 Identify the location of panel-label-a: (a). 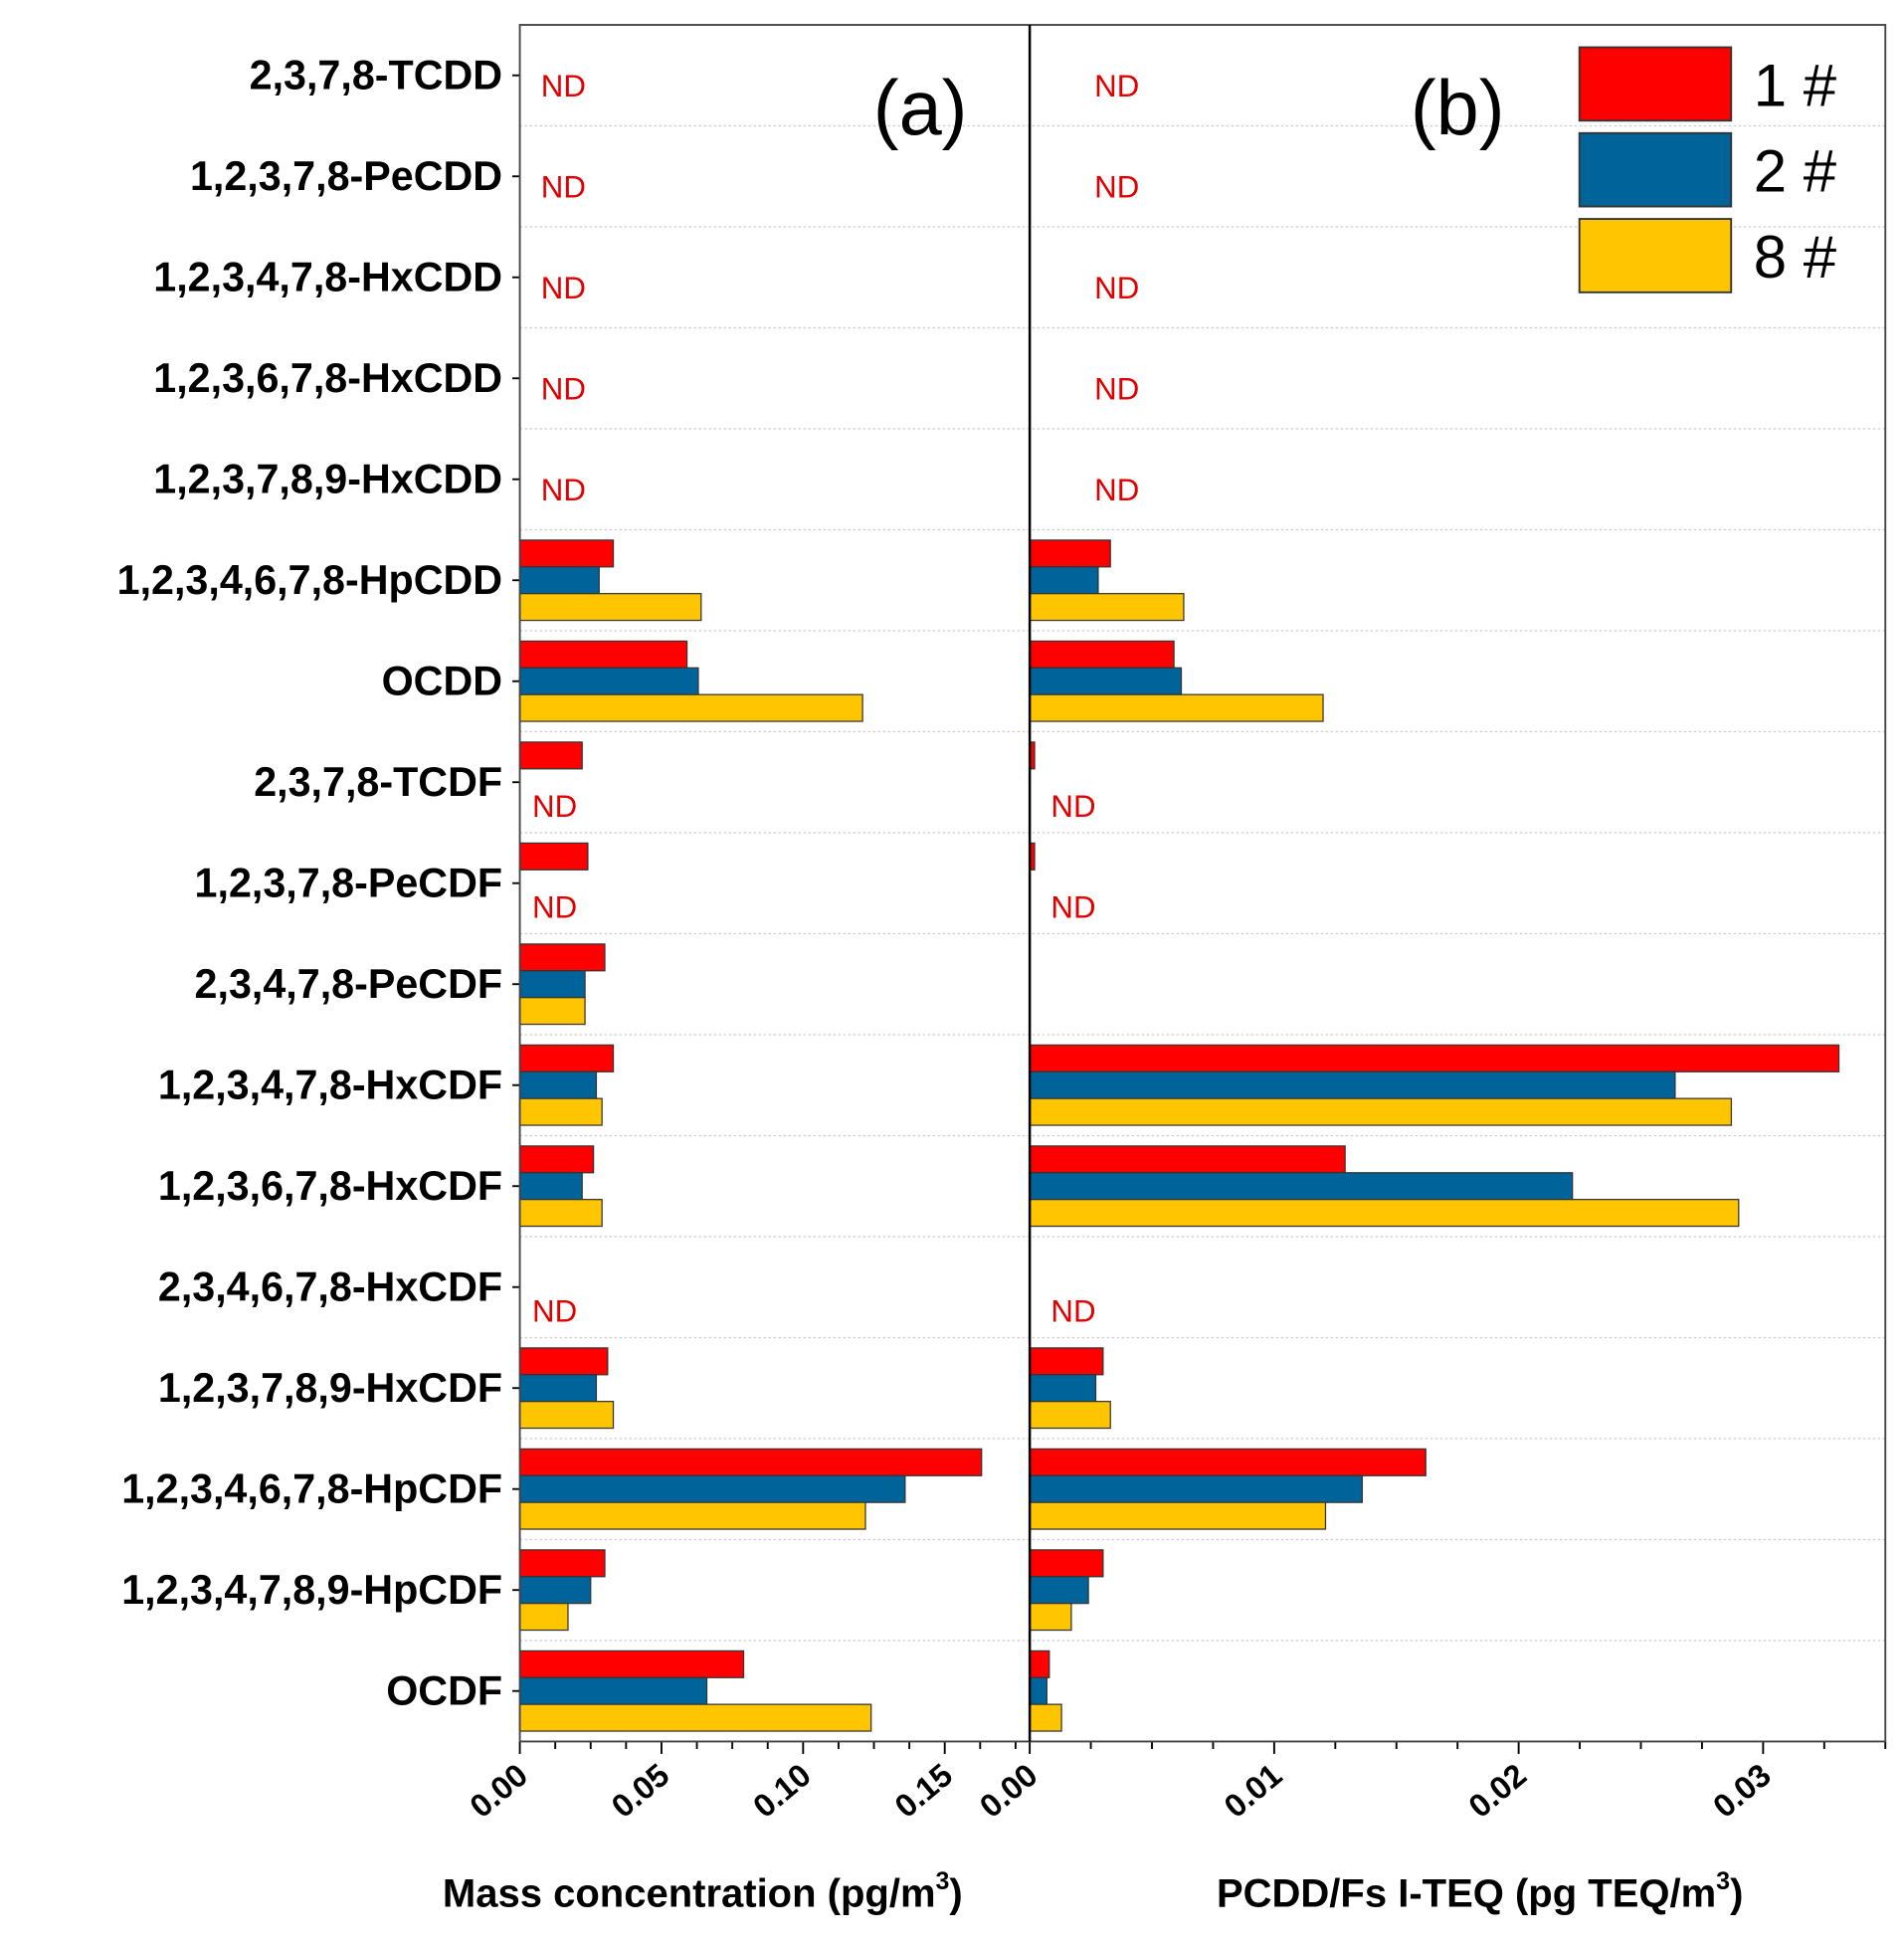
(920, 109).